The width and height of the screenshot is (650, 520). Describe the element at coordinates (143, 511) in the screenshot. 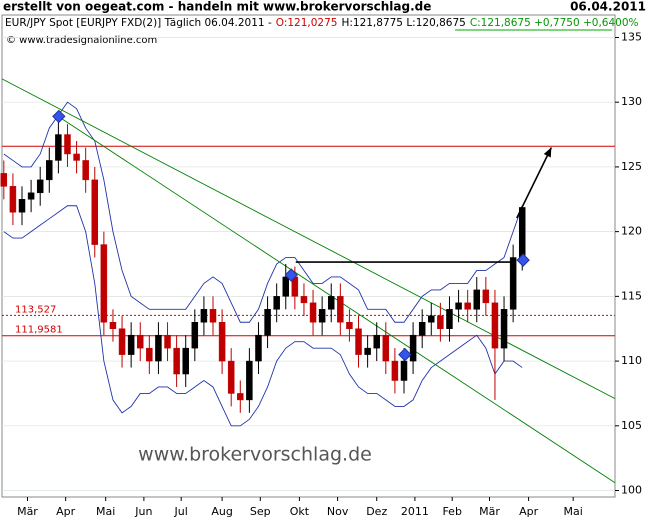

I see `x-tick-label: Jun` at that location.